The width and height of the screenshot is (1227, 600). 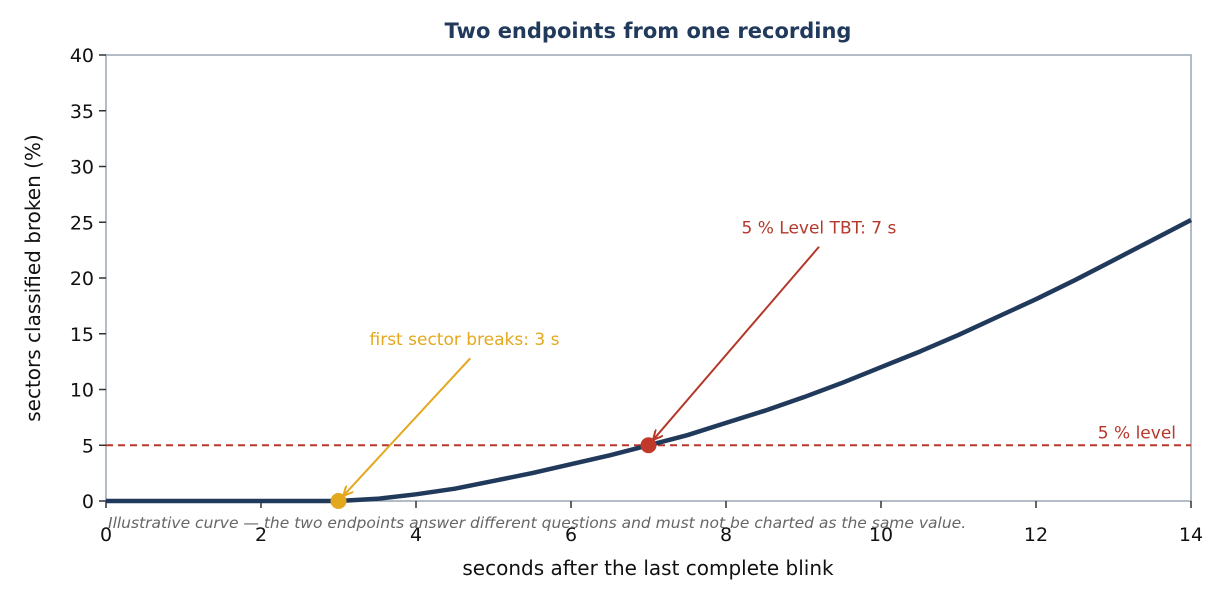 What do you see at coordinates (88, 502) in the screenshot?
I see `y-tick-label-0: 0` at bounding box center [88, 502].